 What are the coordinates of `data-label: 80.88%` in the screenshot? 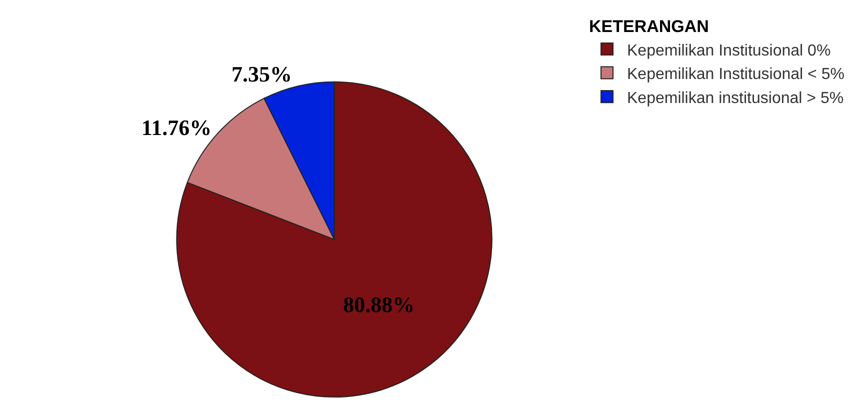 It's located at (379, 304).